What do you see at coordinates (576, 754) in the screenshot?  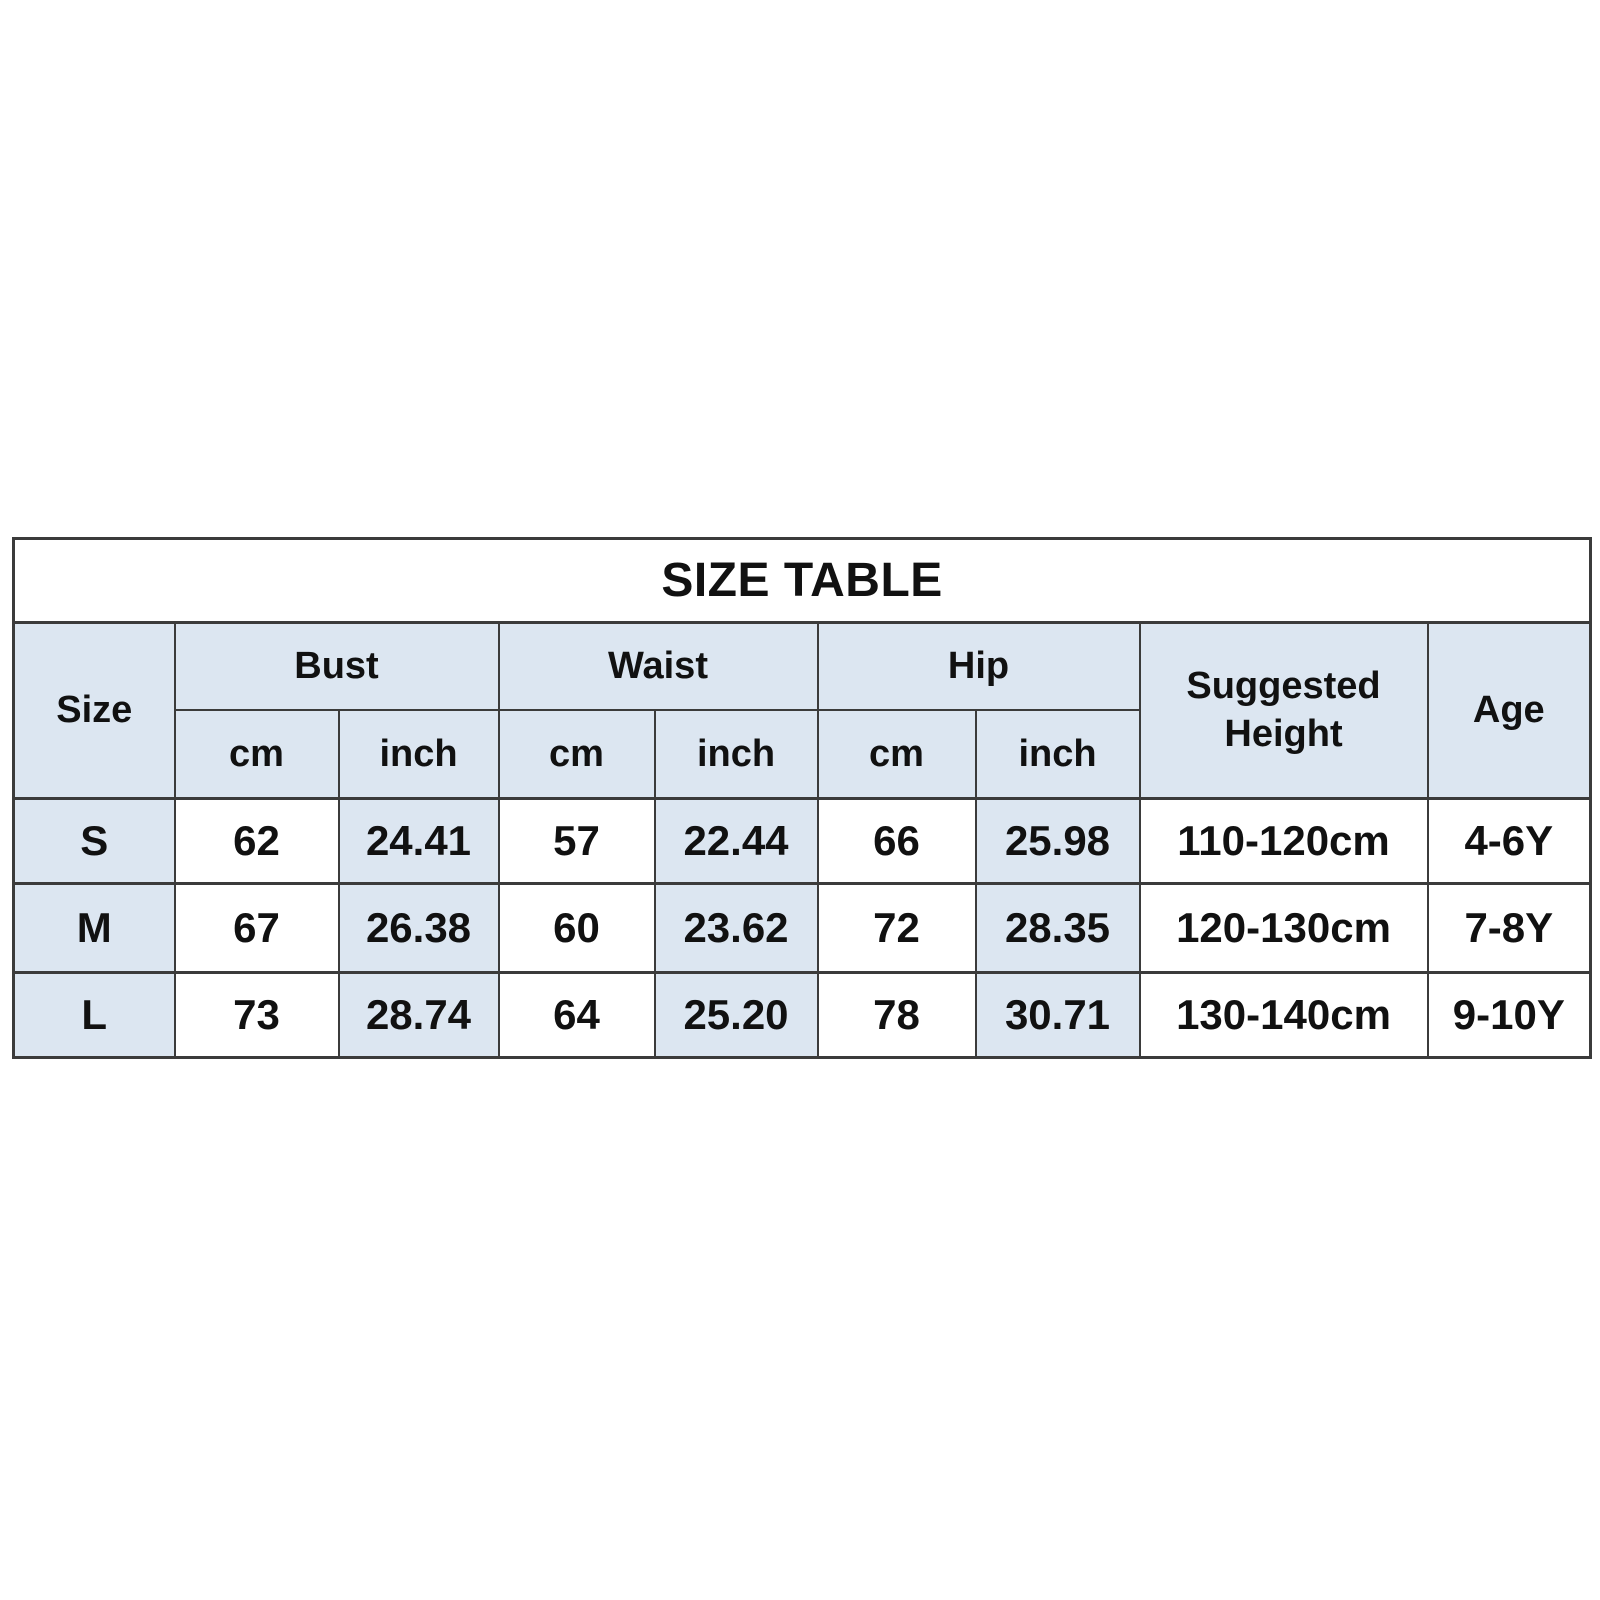 I see `header-waist-cm: cm` at bounding box center [576, 754].